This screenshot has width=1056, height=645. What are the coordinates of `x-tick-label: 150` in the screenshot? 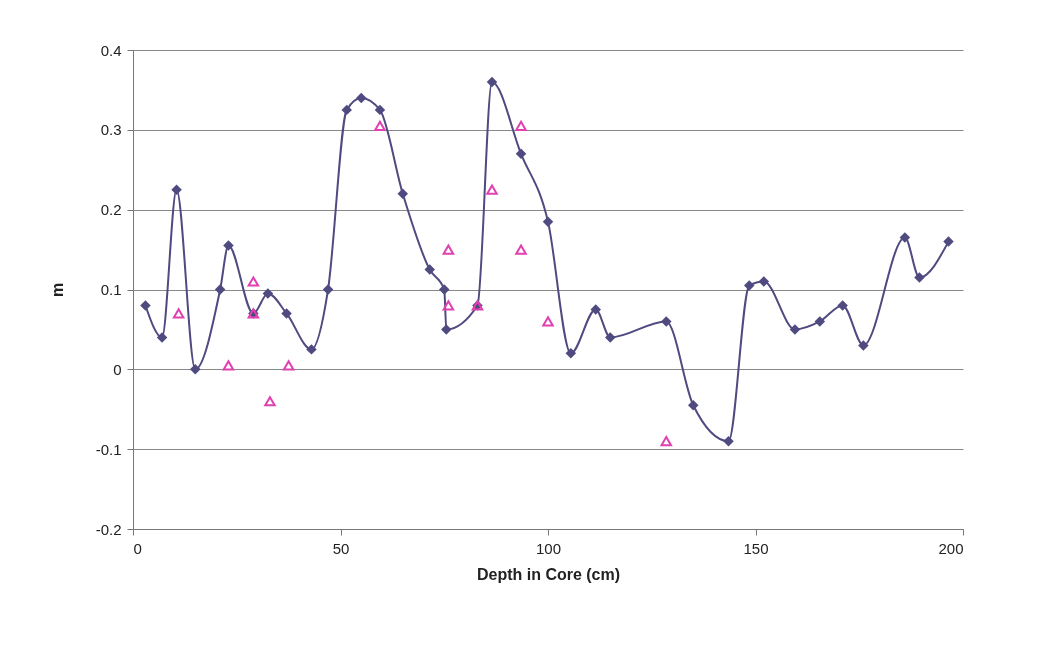 It's located at (756, 548).